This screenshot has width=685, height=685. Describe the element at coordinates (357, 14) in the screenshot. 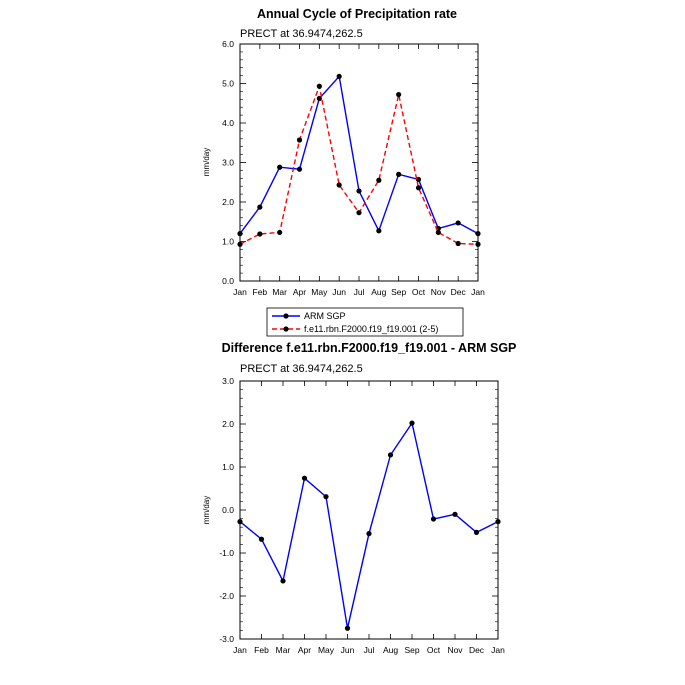

I see `chart-title: Annual Cycle of Precipitation rate` at that location.